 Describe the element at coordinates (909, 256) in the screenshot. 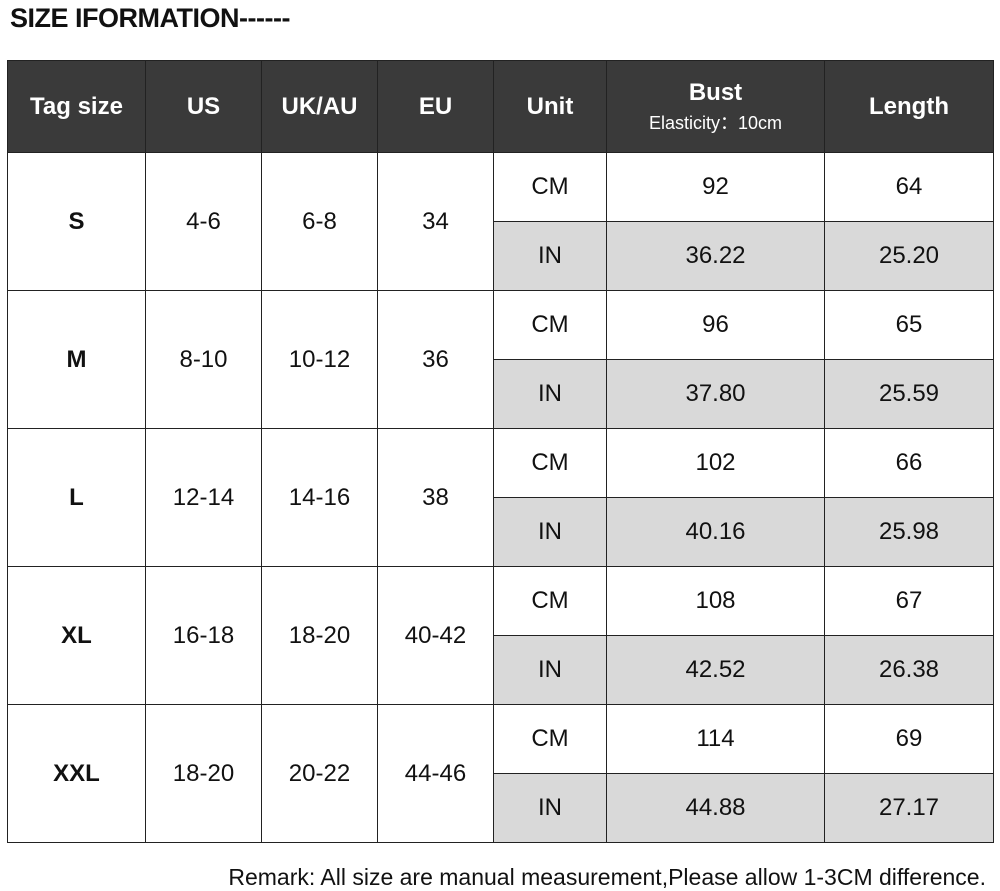

I see `length: 25.20` at that location.